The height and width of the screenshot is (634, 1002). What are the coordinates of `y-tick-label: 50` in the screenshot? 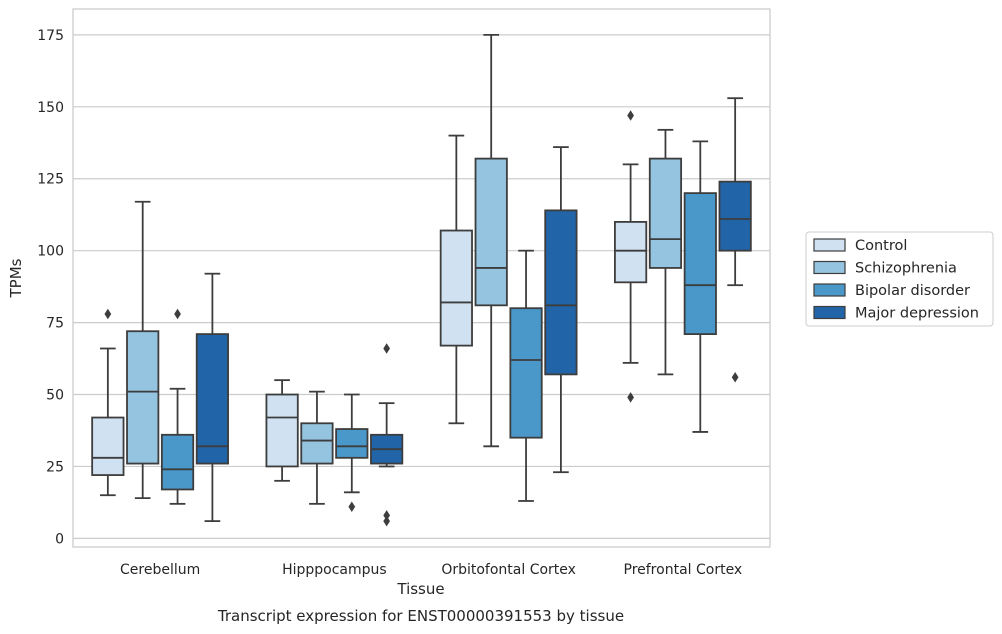 It's located at (55, 396).